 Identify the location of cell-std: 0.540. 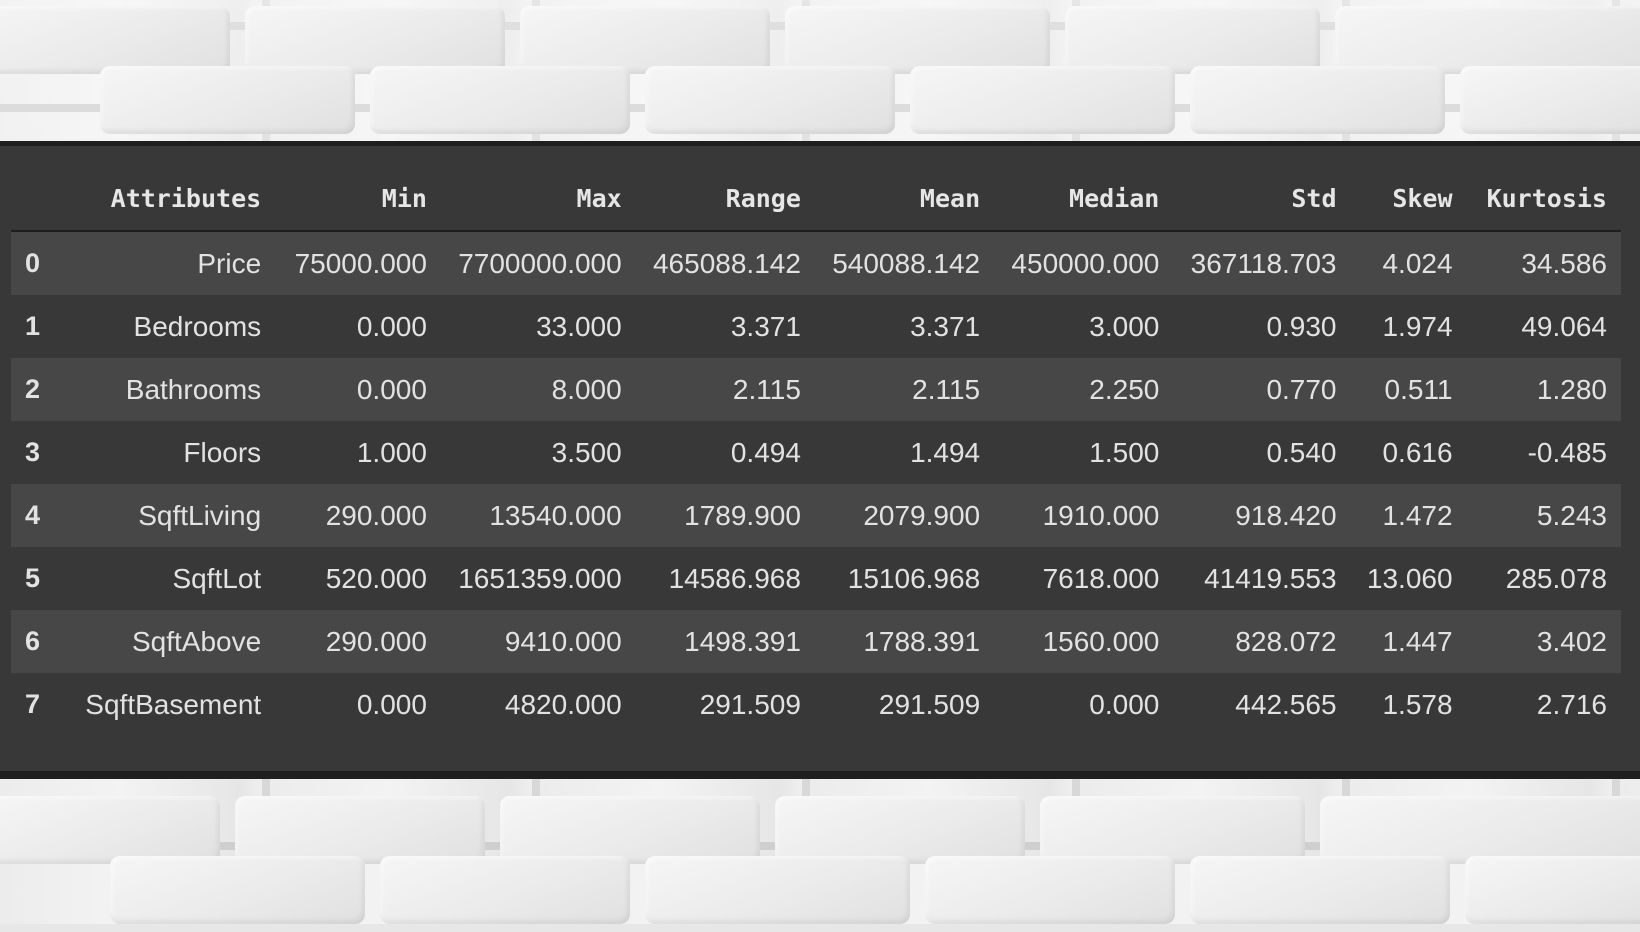
(1262, 452).